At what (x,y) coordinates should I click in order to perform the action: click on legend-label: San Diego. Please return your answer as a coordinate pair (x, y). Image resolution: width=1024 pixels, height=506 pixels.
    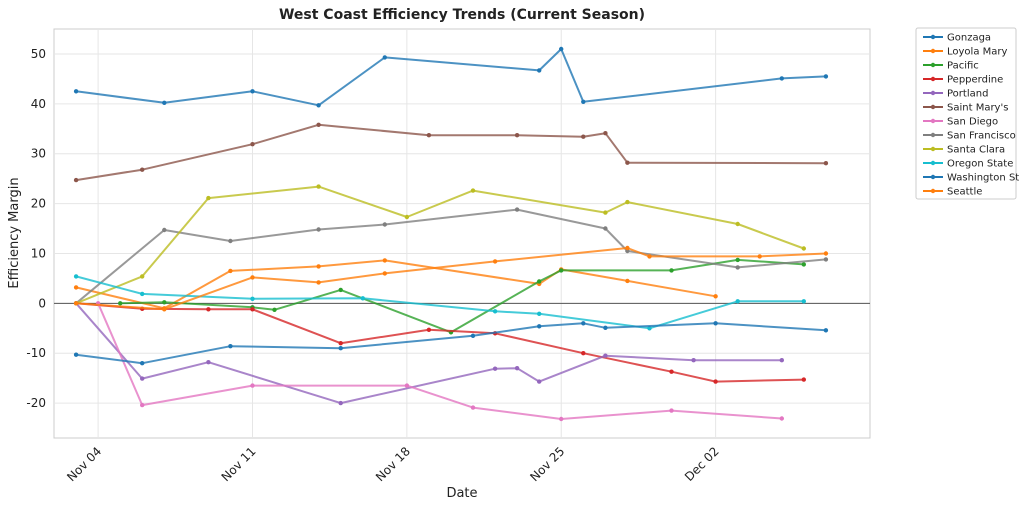
    Looking at the image, I should click on (972, 122).